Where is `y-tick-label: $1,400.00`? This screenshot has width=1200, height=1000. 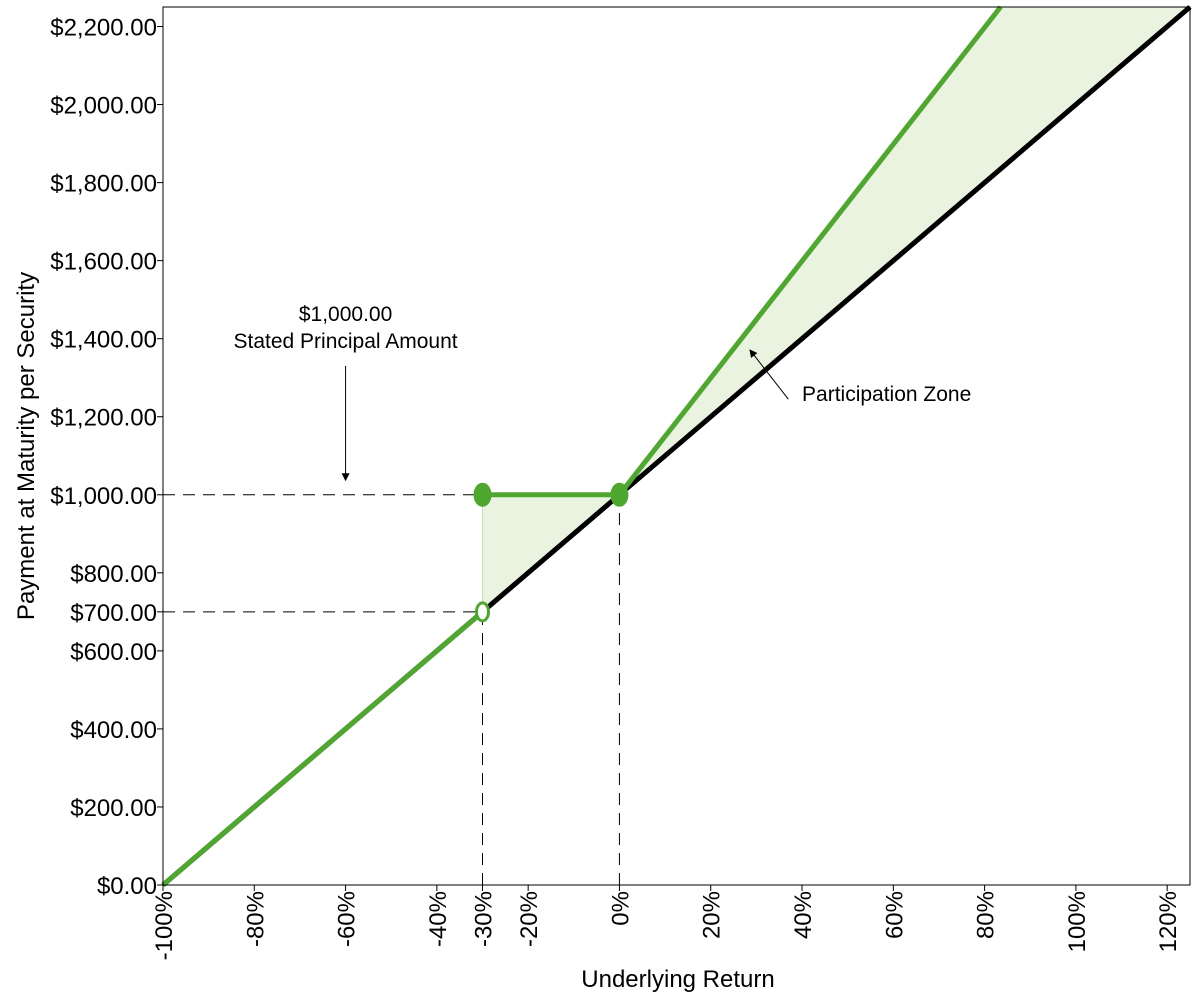
y-tick-label: $1,400.00 is located at coordinates (103, 340).